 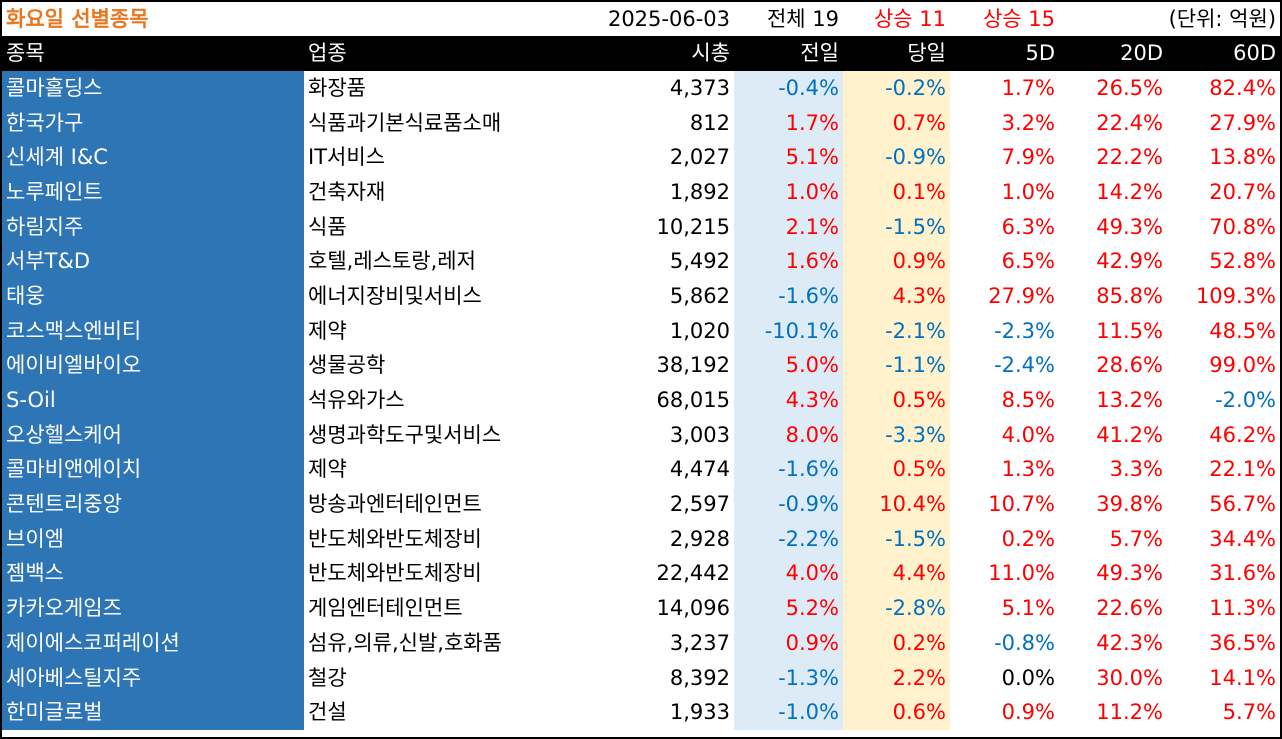 I want to click on sector-cell: 석유와가스, so click(x=356, y=400).